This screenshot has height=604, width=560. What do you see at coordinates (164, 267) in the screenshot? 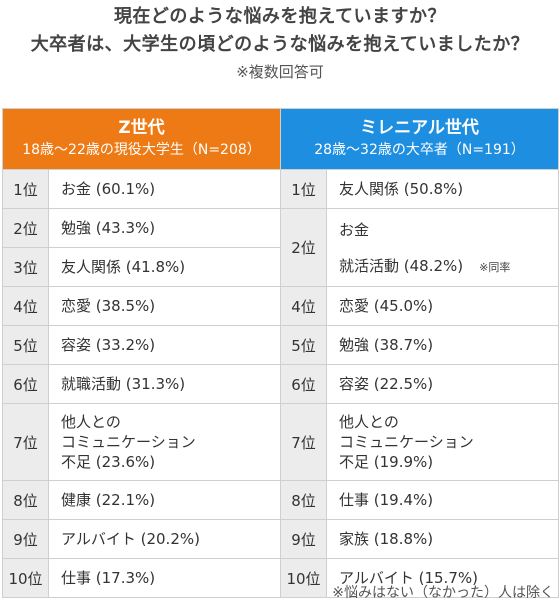
I see `genz-item: 友人関係 (41.8%)` at bounding box center [164, 267].